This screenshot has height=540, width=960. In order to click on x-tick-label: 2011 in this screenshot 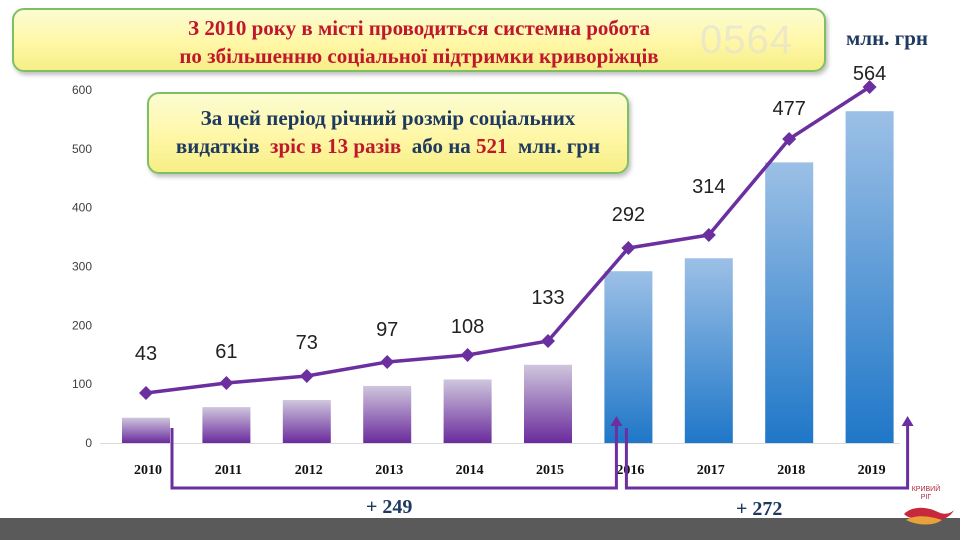, I will do `click(228, 470)`.